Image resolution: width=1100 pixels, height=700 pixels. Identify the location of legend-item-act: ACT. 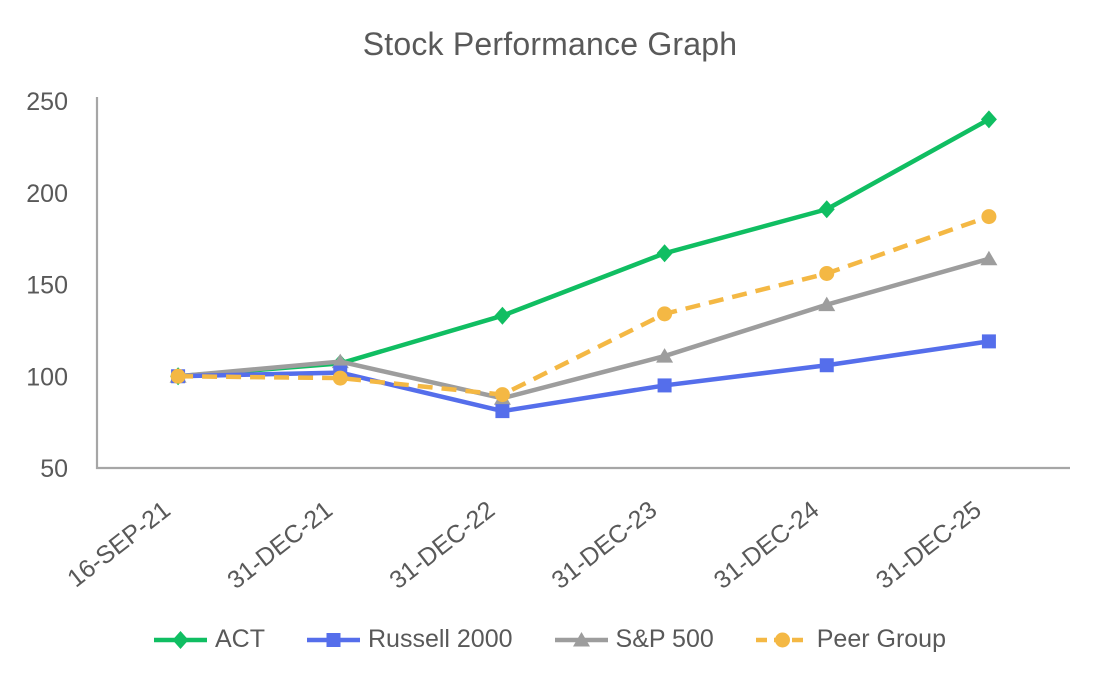
(209, 639).